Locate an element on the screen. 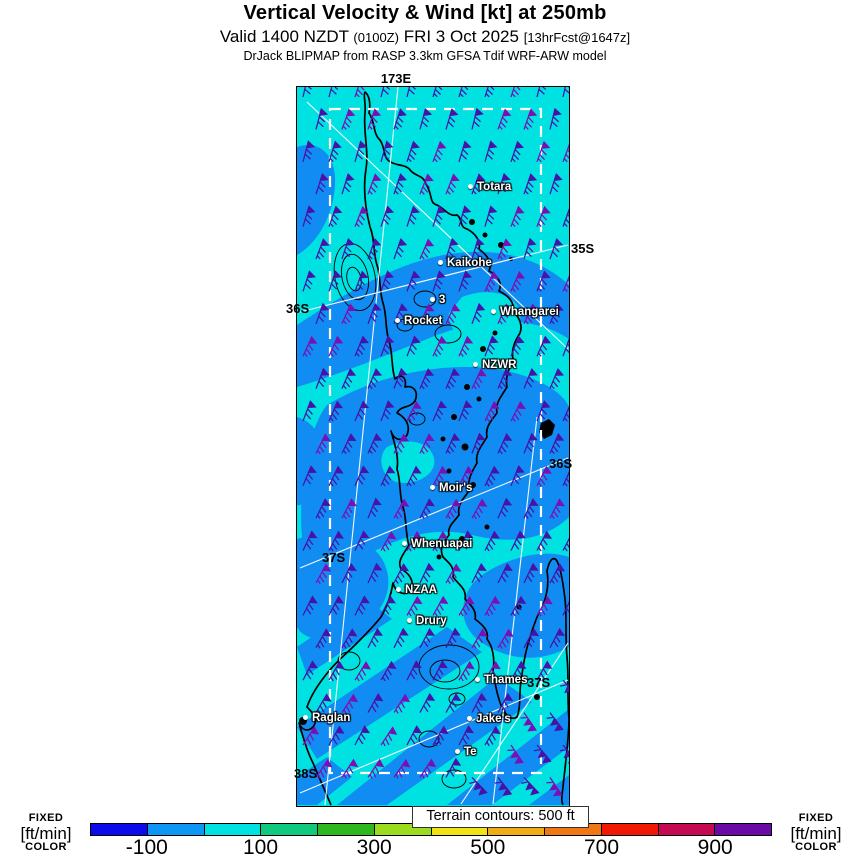  place-name: Rocket is located at coordinates (423, 321).